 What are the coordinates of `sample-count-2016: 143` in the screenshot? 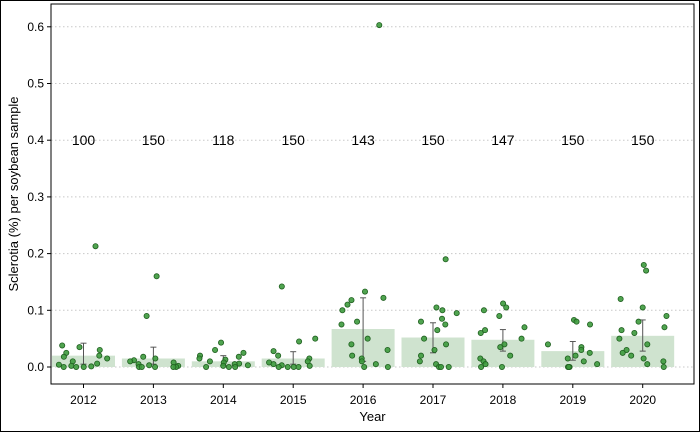 It's located at (363, 140).